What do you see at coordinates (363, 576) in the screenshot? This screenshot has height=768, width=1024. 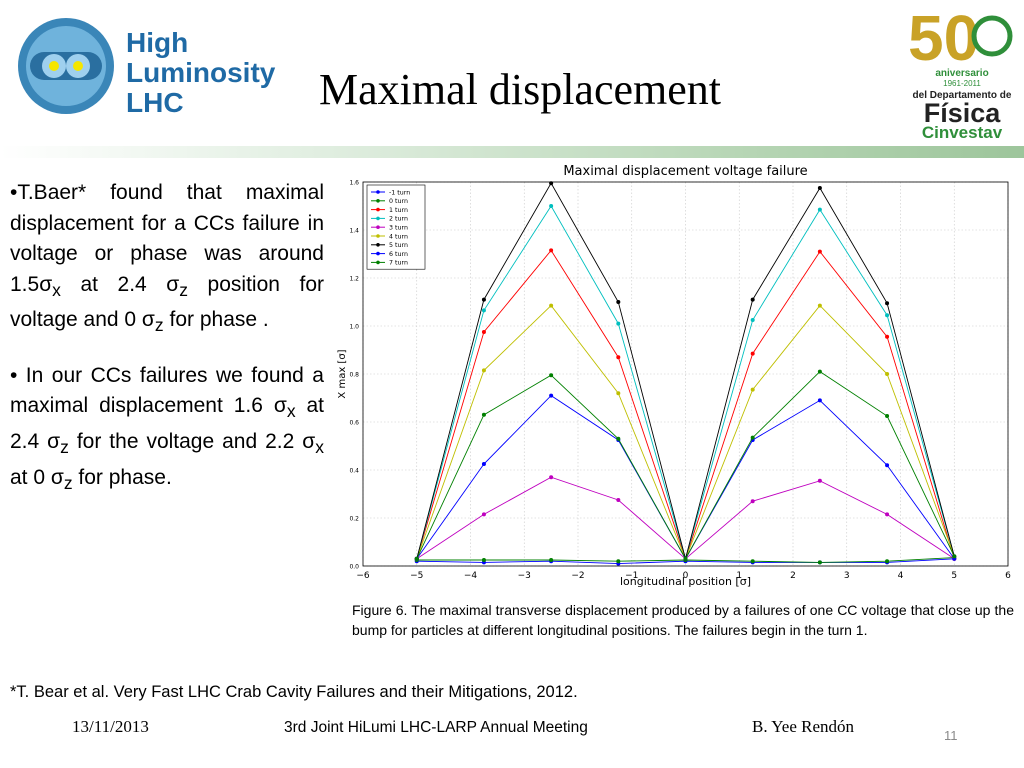 I see `x-tick-label: −6` at bounding box center [363, 576].